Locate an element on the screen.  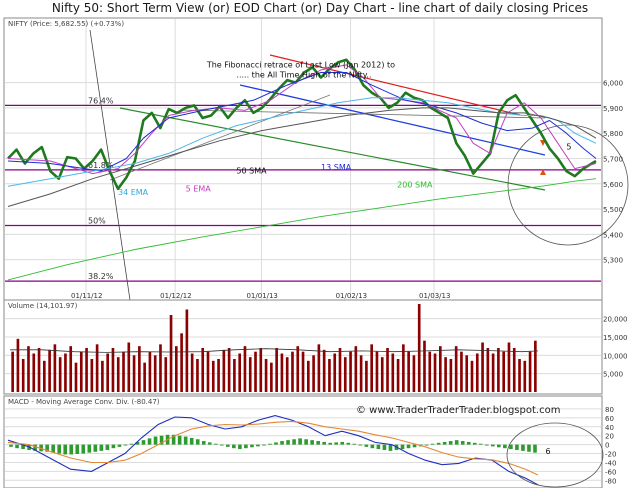
highlight-circle is located at coordinates (568, 185).